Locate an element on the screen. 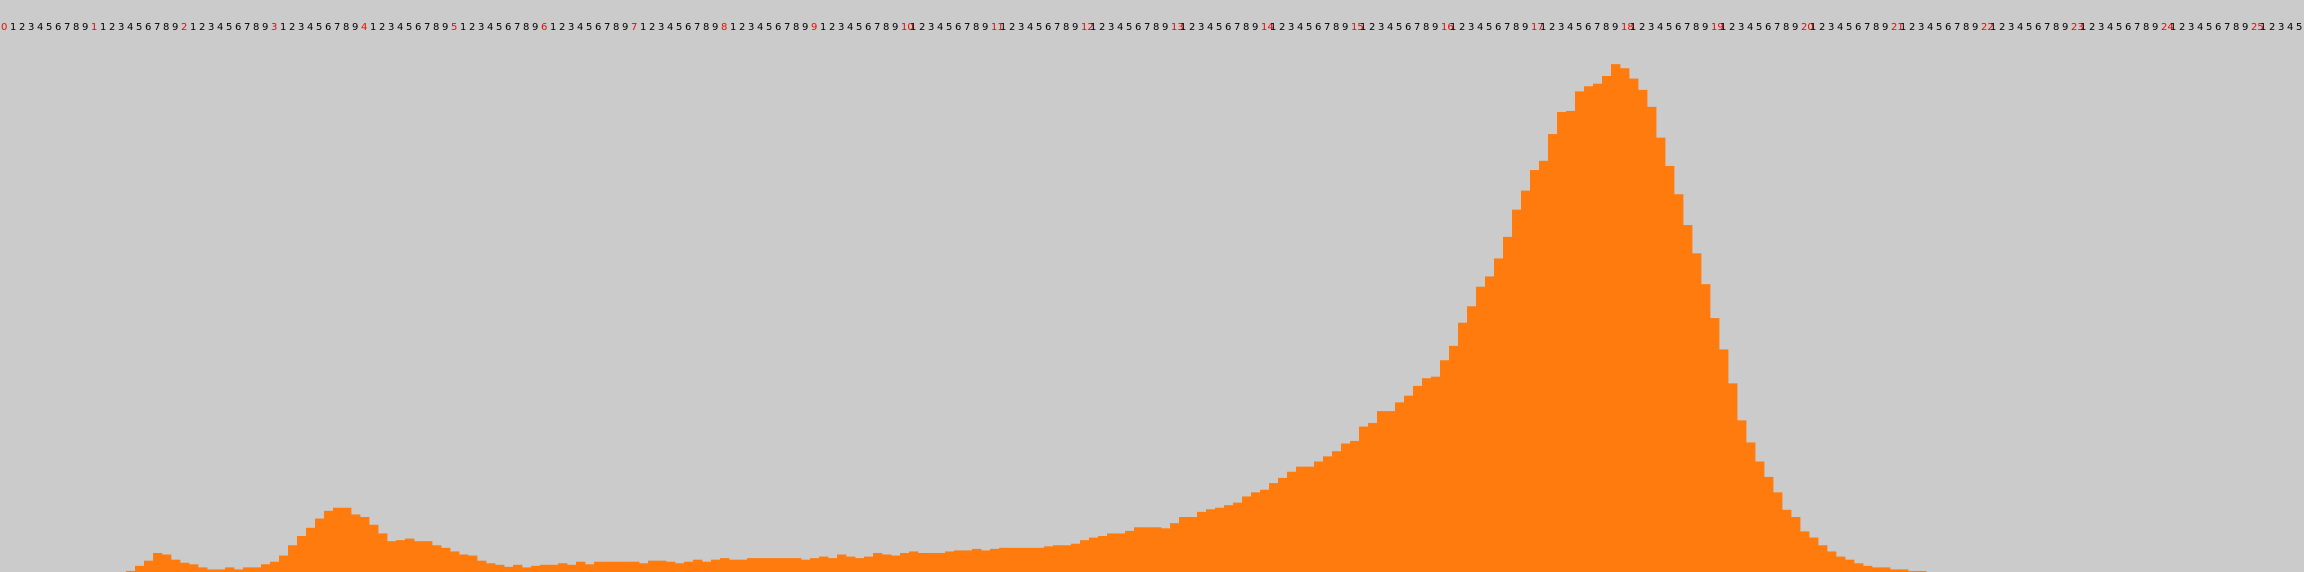 Image resolution: width=2304 pixels, height=572 pixels. x-tick-label-decade: 23 is located at coordinates (2077, 27).